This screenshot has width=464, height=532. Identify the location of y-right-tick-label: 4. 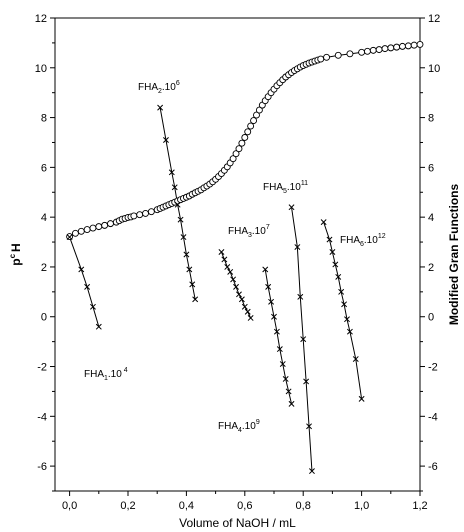
(431, 218).